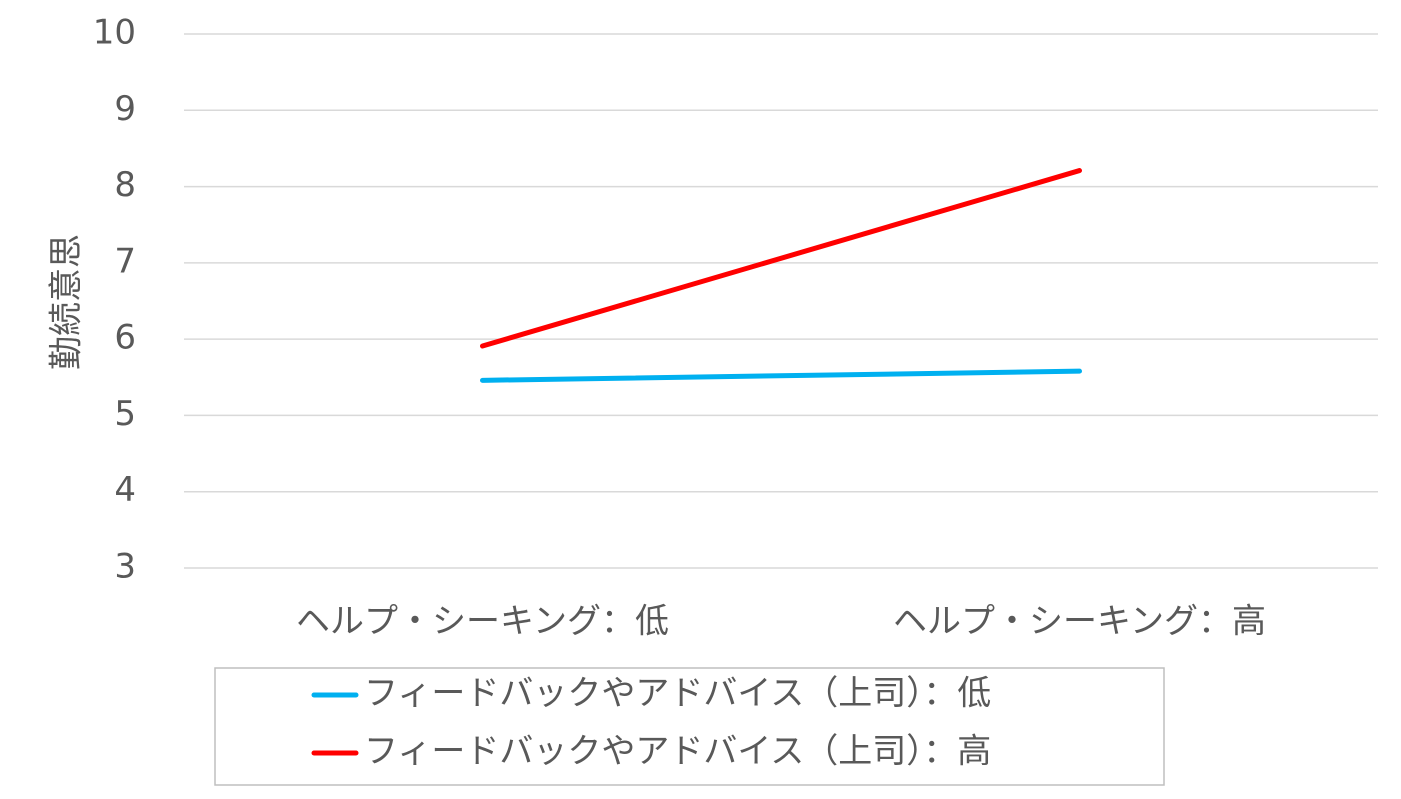  What do you see at coordinates (689, 726) in the screenshot?
I see `legend-box` at bounding box center [689, 726].